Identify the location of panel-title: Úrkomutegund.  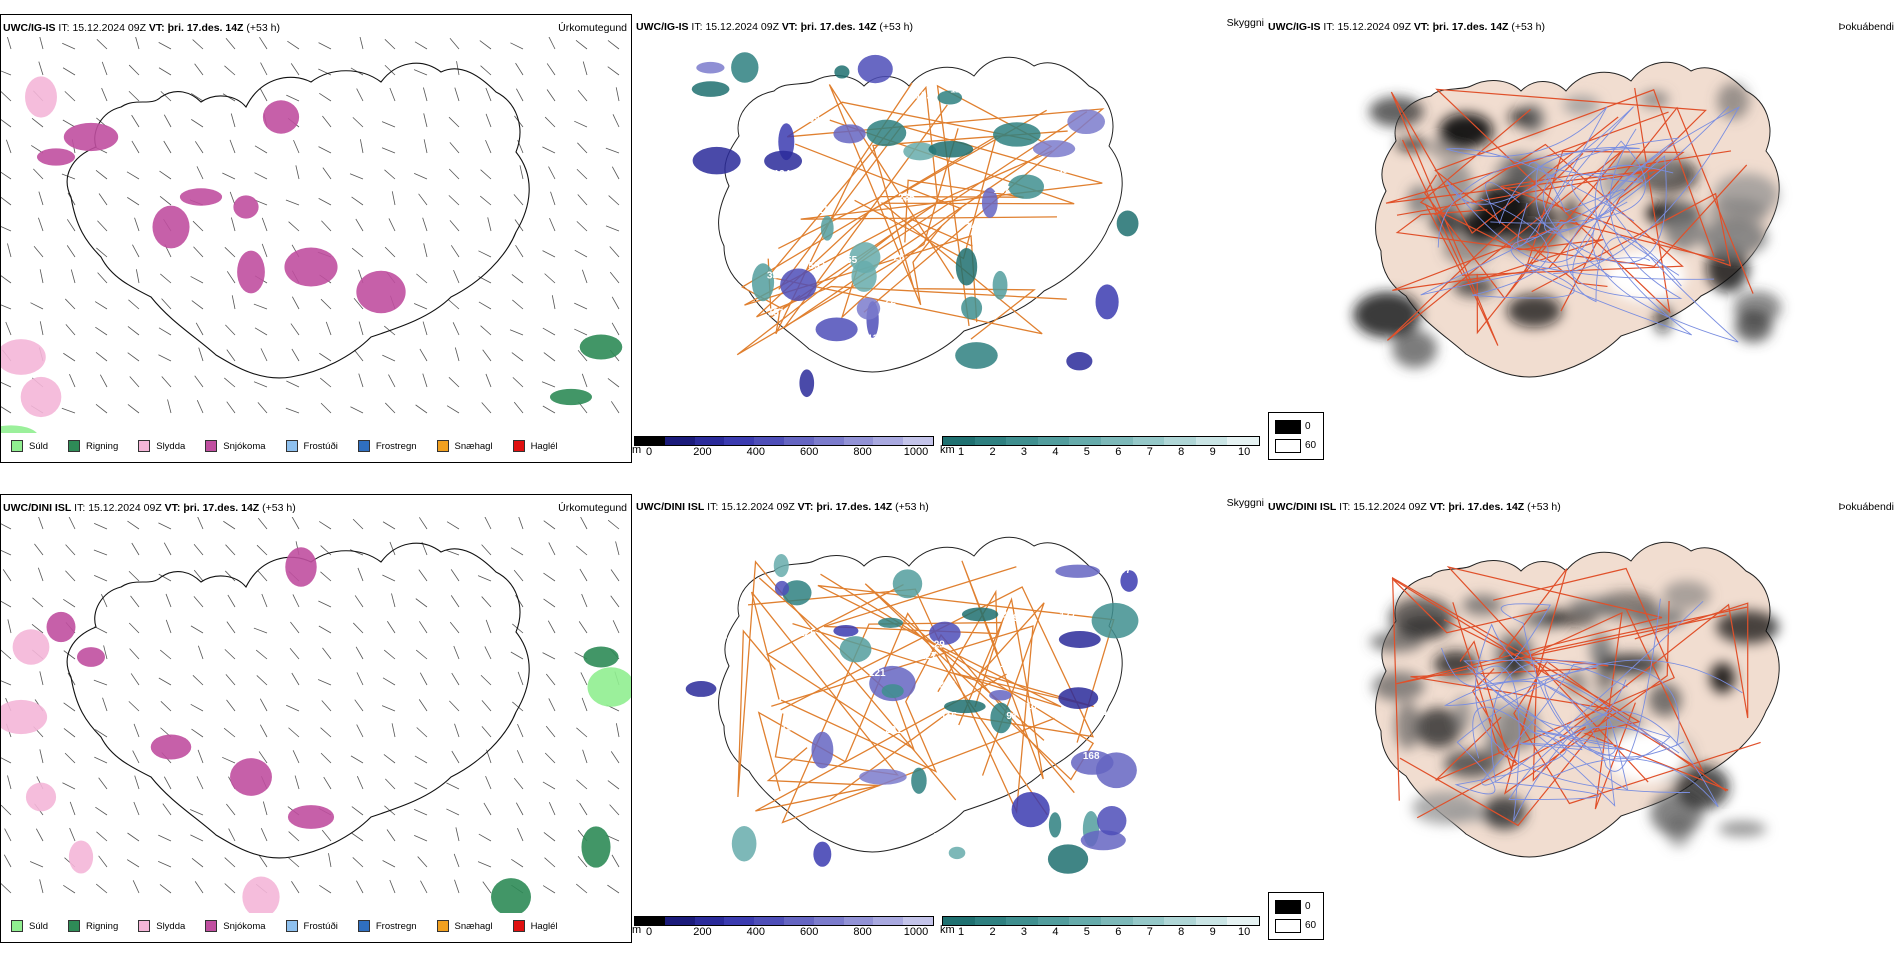
(592, 28).